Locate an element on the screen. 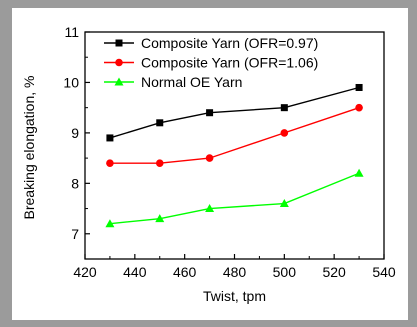 The image size is (417, 327). y-tick-label-7: 7 is located at coordinates (75, 234).